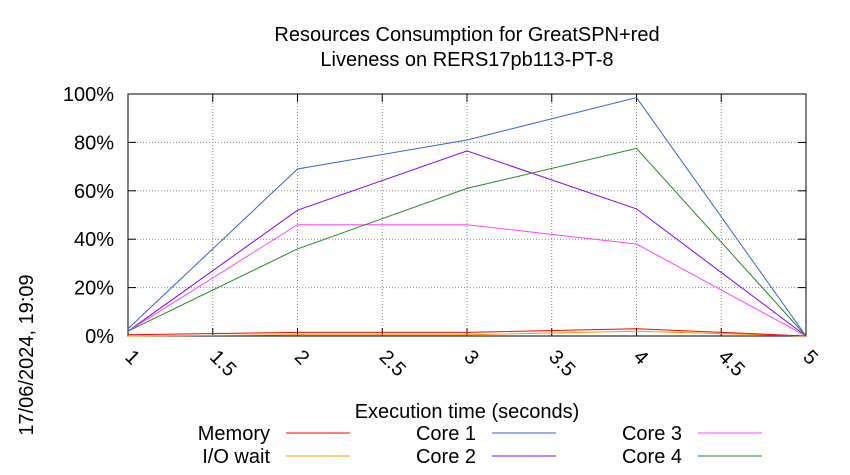 The height and width of the screenshot is (475, 850). Describe the element at coordinates (88, 95) in the screenshot. I see `y-tick-label: 100%` at that location.